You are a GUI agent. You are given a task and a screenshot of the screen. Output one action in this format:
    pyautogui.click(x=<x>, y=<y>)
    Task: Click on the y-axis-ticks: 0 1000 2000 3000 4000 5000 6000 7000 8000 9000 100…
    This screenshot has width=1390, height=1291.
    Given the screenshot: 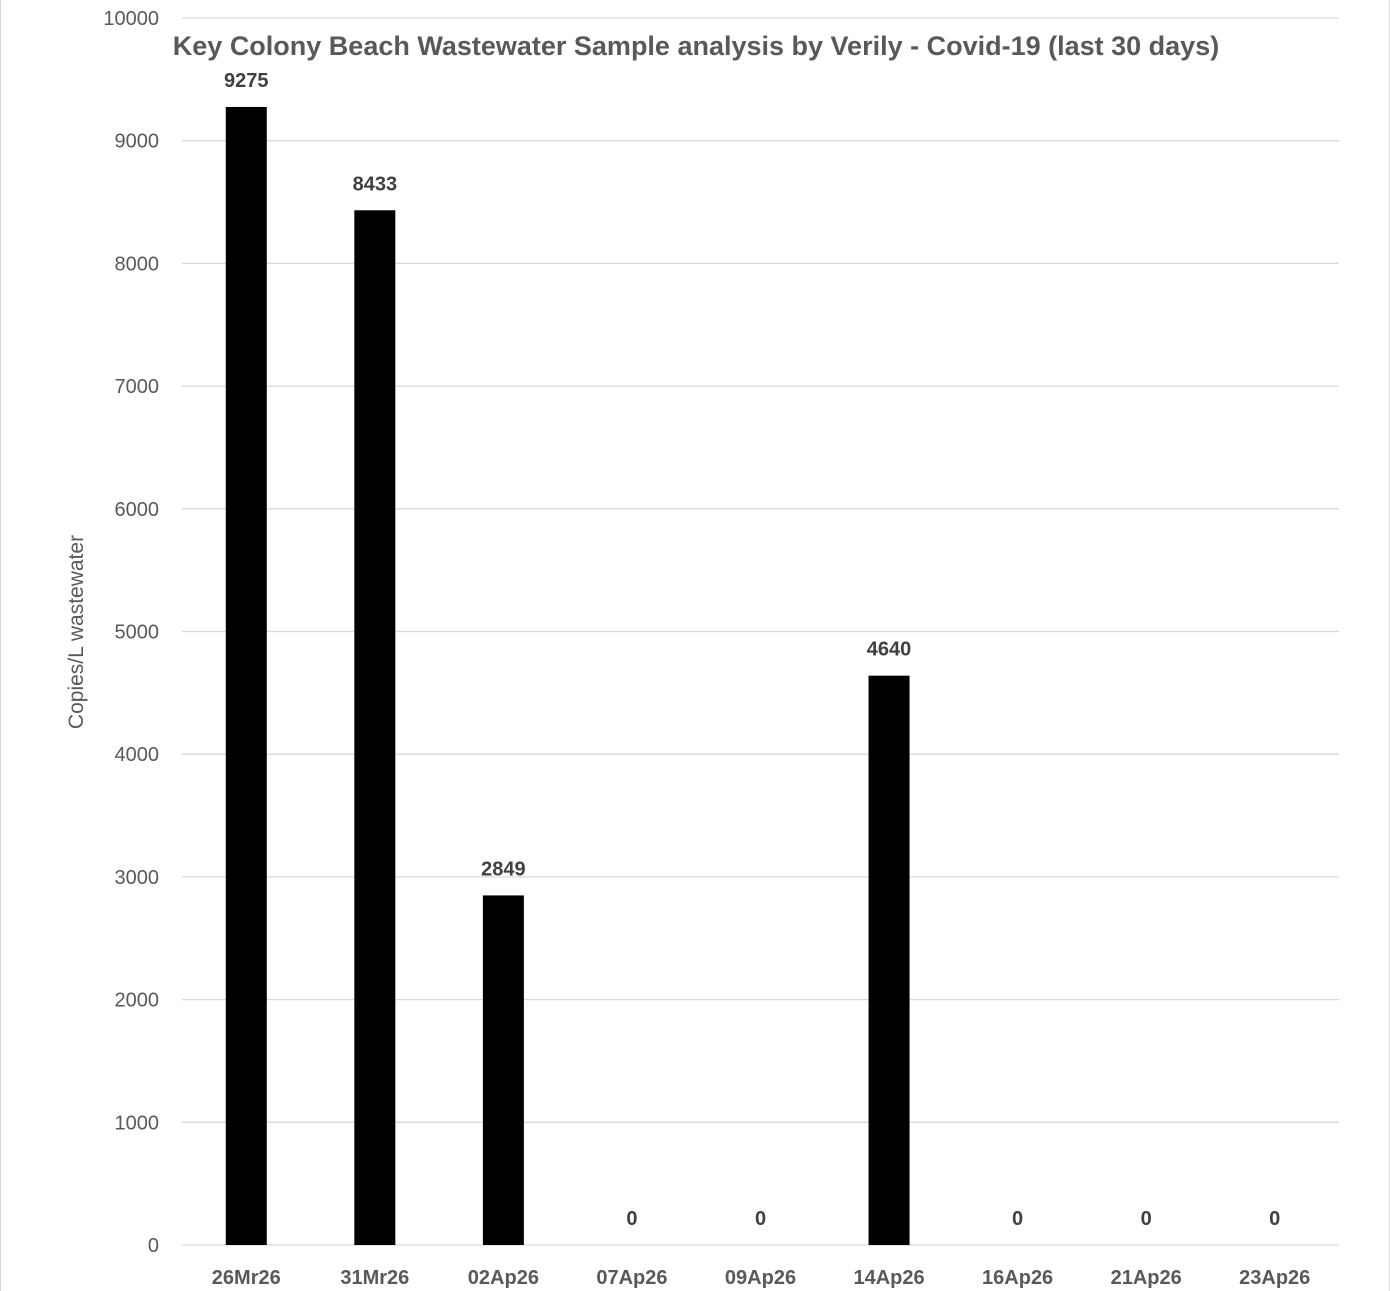 What is the action you would take?
    pyautogui.click(x=131, y=632)
    